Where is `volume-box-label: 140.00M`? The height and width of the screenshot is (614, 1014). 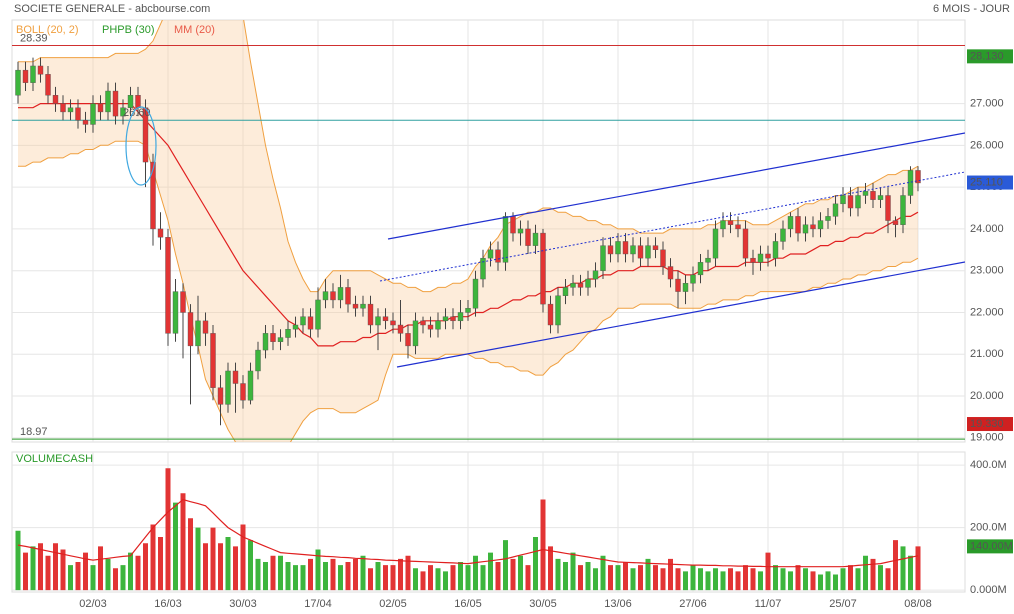 volume-box-label: 140.00M is located at coordinates (991, 546).